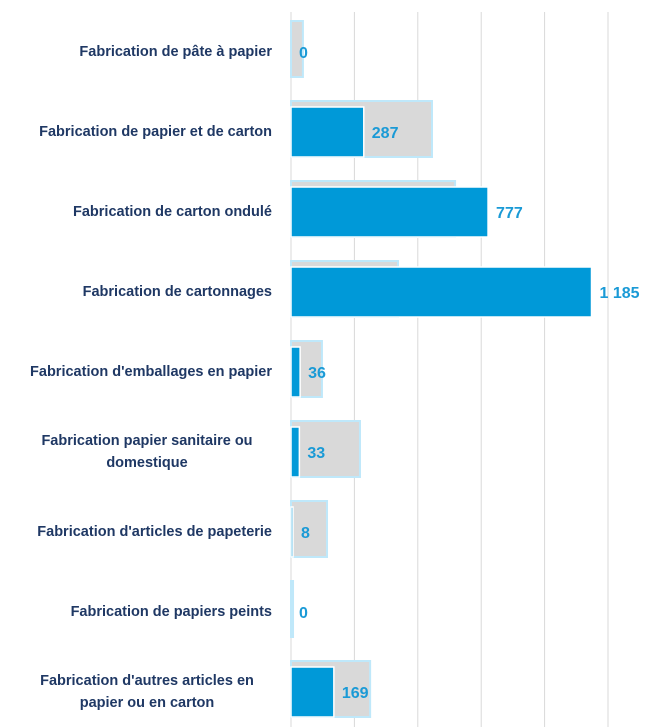 The width and height of the screenshot is (653, 727). What do you see at coordinates (509, 213) in the screenshot?
I see `value-label: 777` at bounding box center [509, 213].